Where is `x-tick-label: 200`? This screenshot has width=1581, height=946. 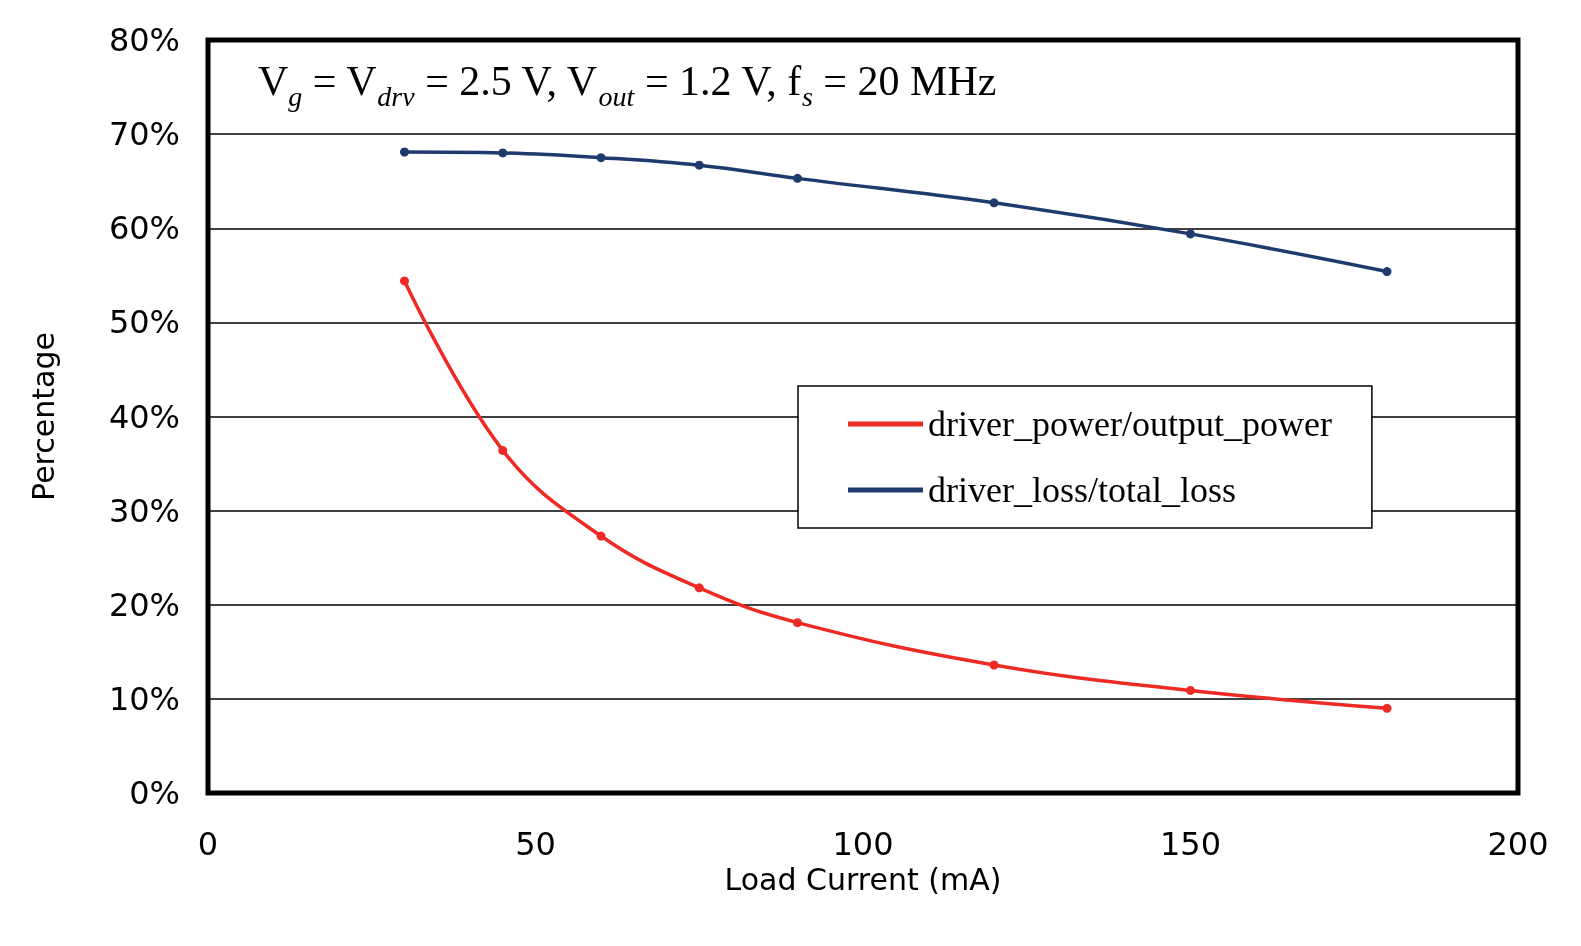 x-tick-label: 200 is located at coordinates (1518, 844).